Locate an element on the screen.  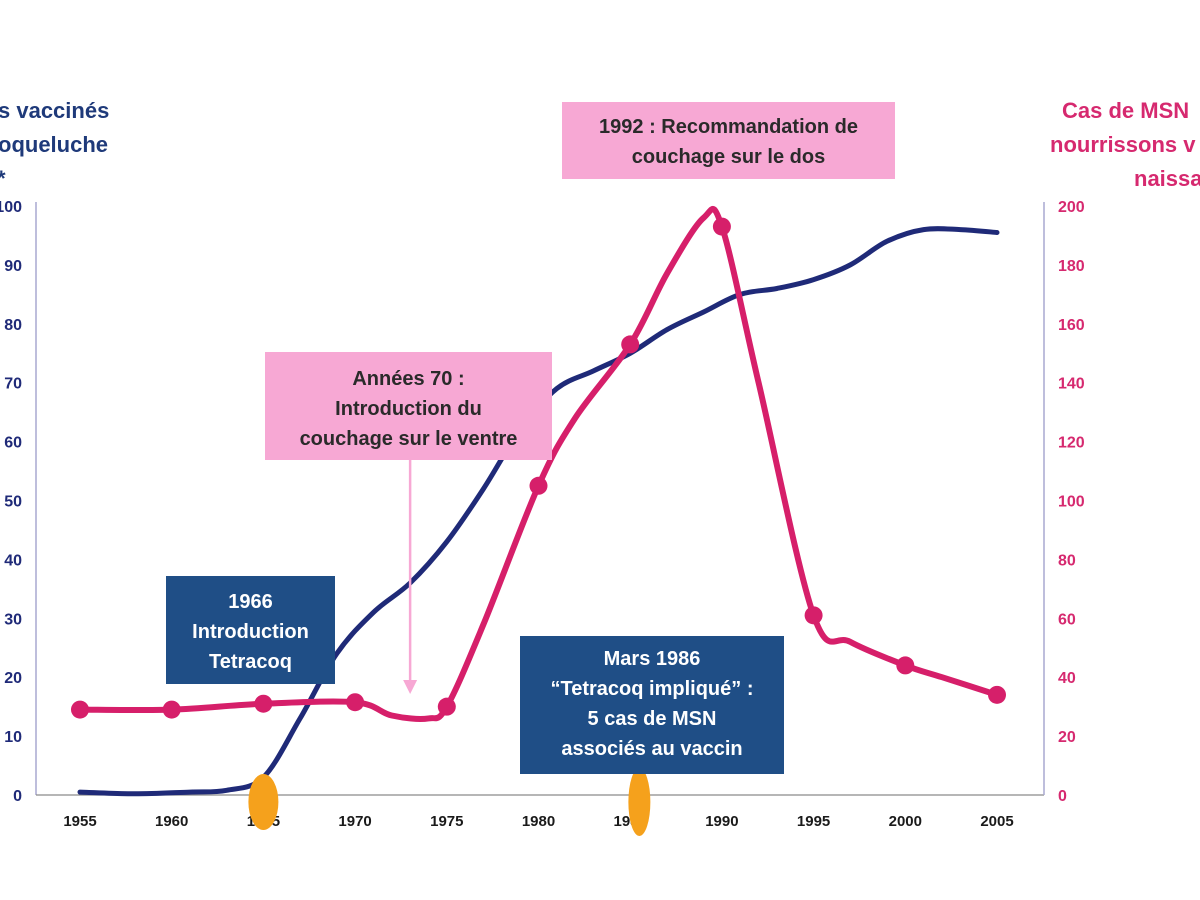
y-right-tick-label: 160 is located at coordinates (1071, 325).